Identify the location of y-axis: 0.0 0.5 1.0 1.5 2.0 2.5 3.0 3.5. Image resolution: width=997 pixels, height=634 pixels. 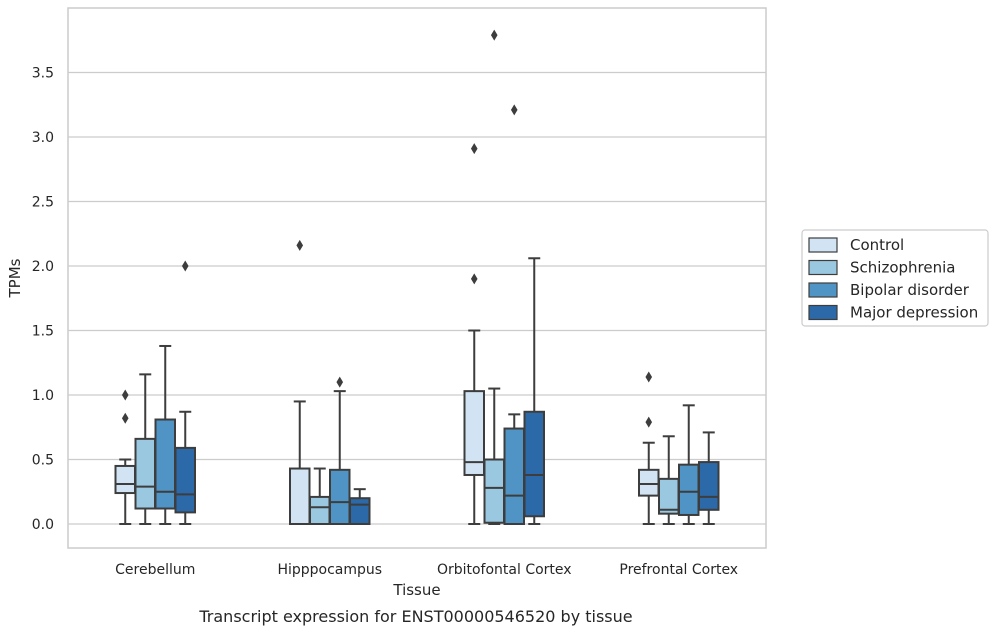
(43, 300).